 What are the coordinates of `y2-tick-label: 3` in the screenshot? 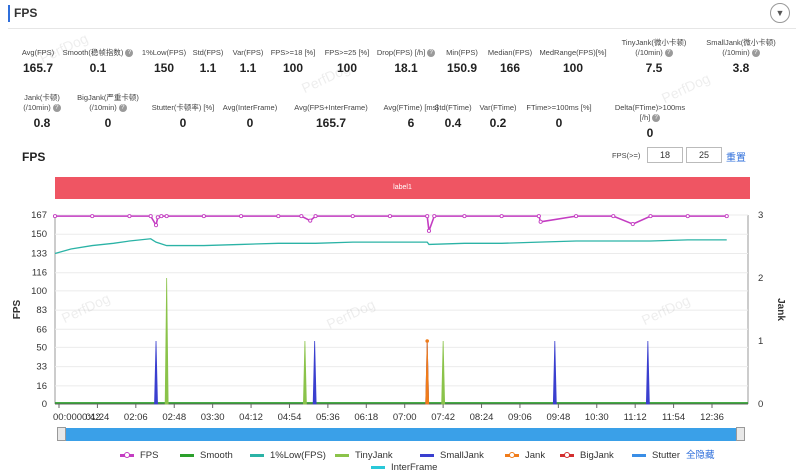 It's located at (760, 215).